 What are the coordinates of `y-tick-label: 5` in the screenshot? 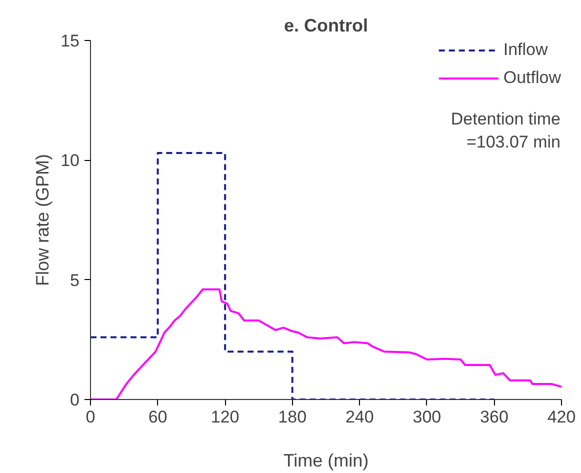 It's located at (75, 280).